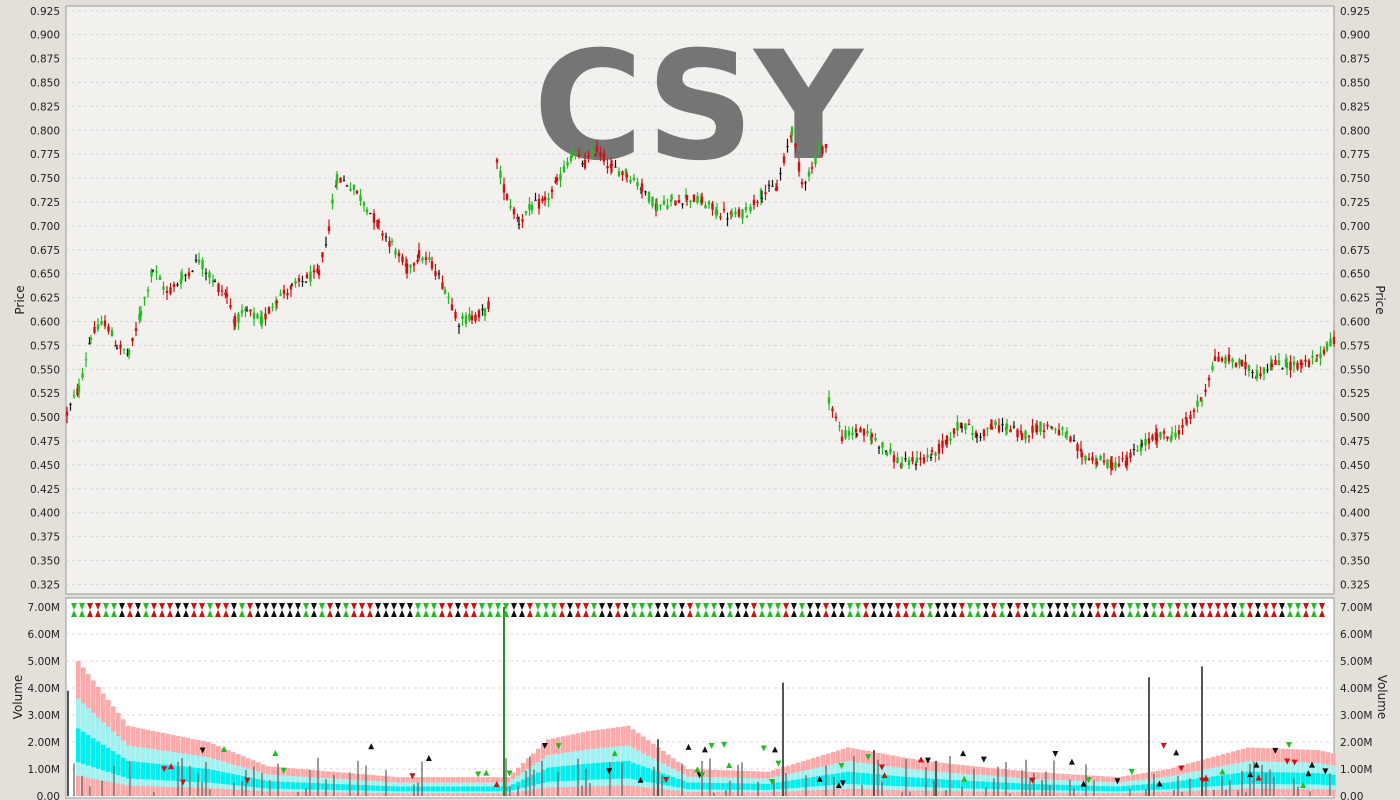 The width and height of the screenshot is (1400, 800). Describe the element at coordinates (45, 466) in the screenshot. I see `price-tick-left: 0.450` at that location.